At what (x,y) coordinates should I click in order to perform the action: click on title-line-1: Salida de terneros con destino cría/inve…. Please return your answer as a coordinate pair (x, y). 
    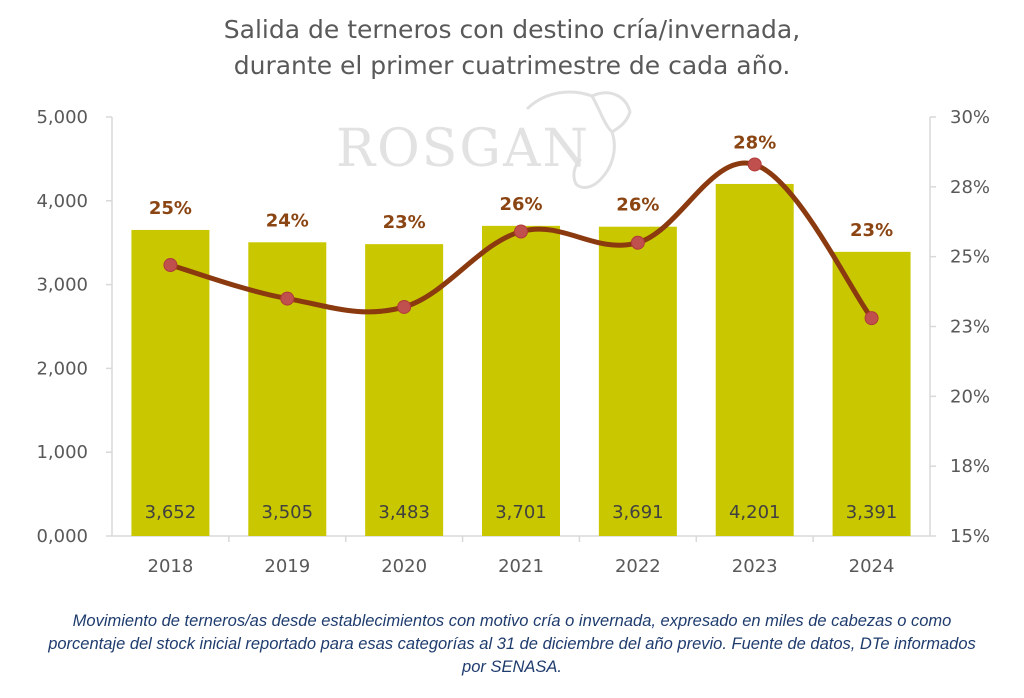
    Looking at the image, I should click on (512, 29).